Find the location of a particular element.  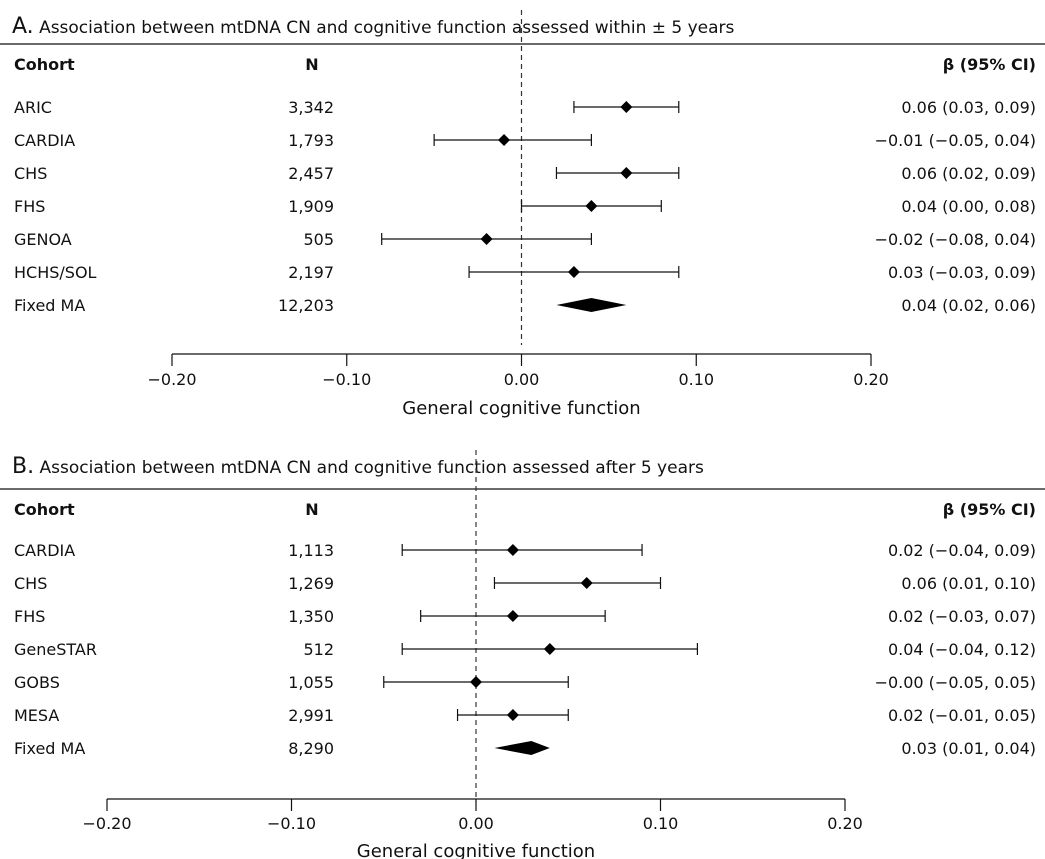

sample-size-value: 512 is located at coordinates (318, 649).